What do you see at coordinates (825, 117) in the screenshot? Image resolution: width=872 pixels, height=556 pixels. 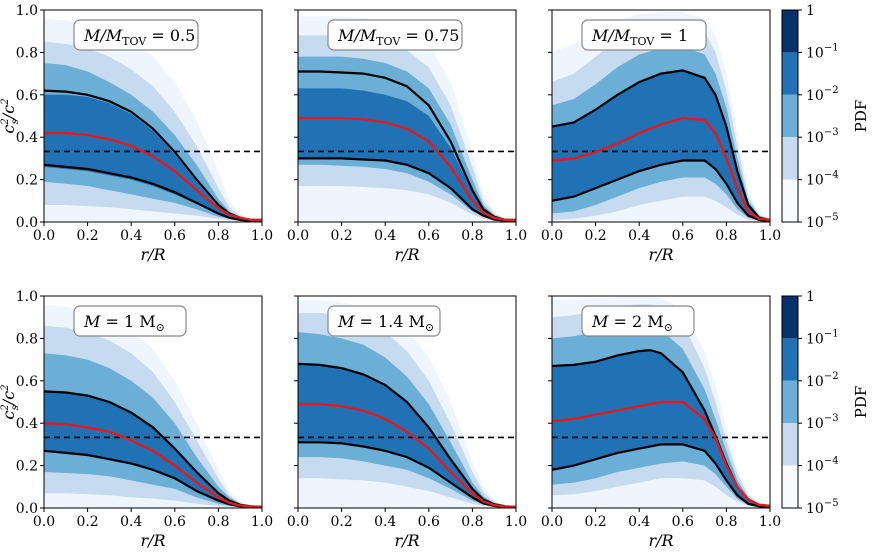 I see `colorbar-top: 1 10⁻¹ 10⁻² 10⁻³ 10⁻⁴ 10⁻⁵ PDF` at bounding box center [825, 117].